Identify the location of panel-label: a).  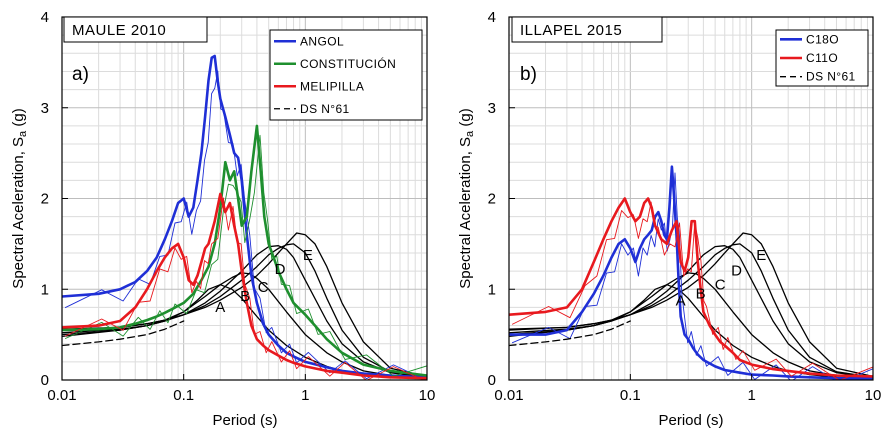
(80, 74).